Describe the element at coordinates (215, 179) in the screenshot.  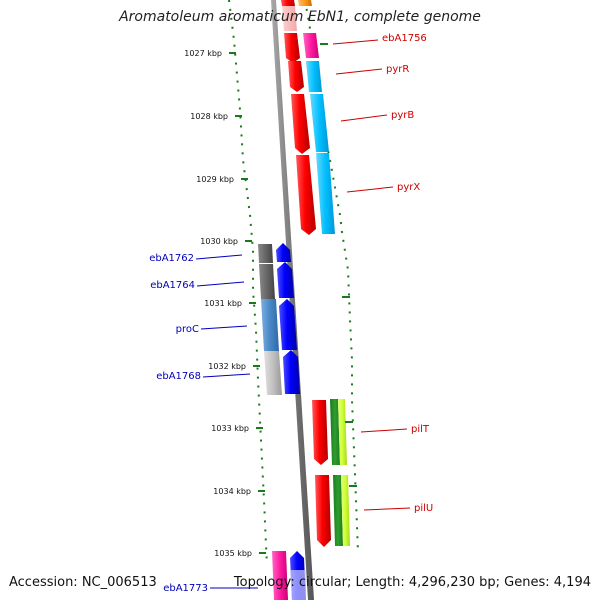
I see `tick-label: 1029 kbp` at that location.